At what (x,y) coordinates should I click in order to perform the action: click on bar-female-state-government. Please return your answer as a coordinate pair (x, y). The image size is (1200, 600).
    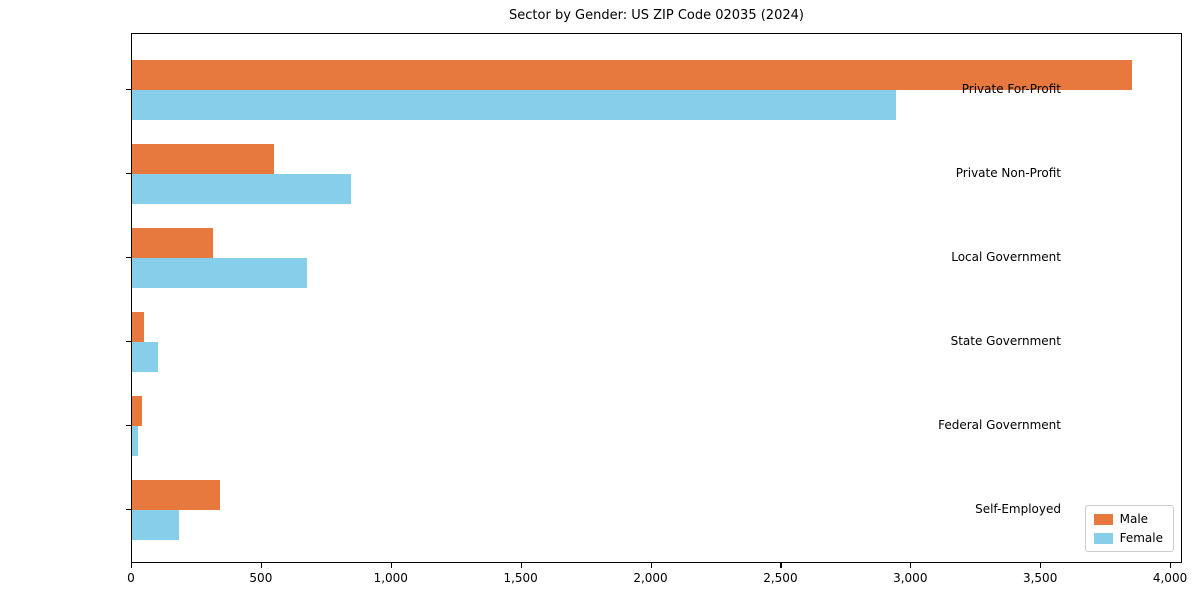
    Looking at the image, I should click on (145, 357).